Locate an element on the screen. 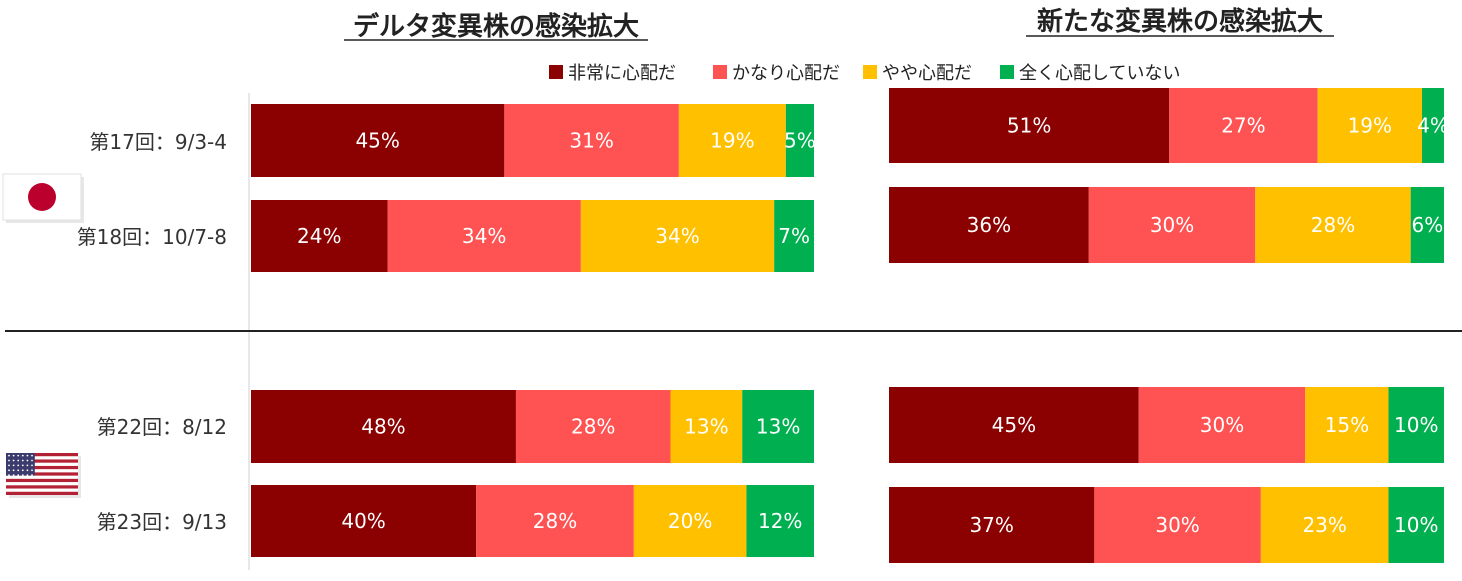 The image size is (1462, 581). data-label-c0-r0-s3: 5% is located at coordinates (800, 141).